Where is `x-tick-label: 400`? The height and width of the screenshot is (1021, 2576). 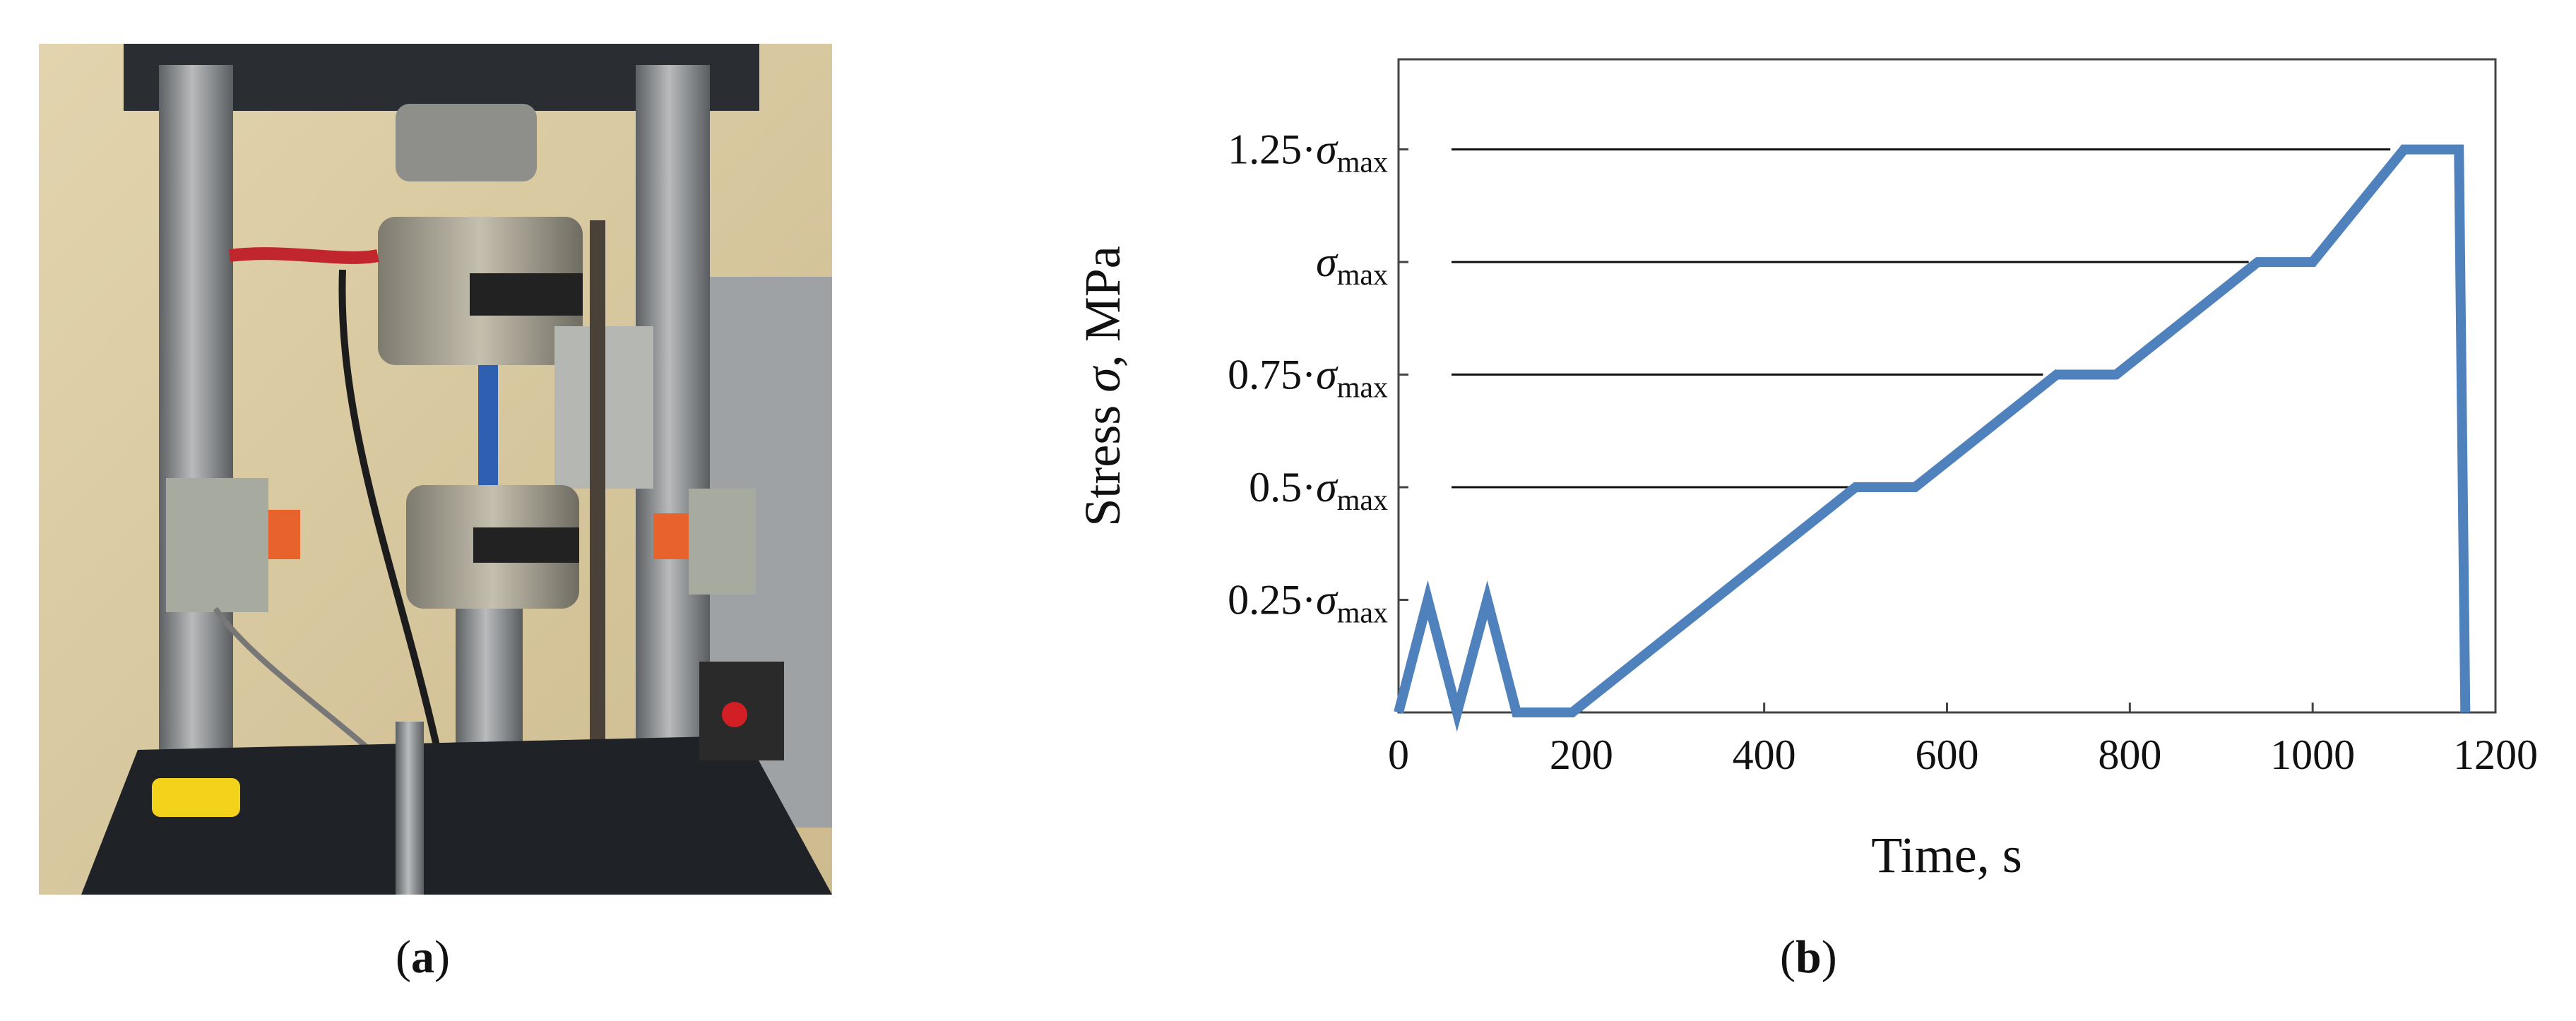
x-tick-label: 400 is located at coordinates (1764, 755).